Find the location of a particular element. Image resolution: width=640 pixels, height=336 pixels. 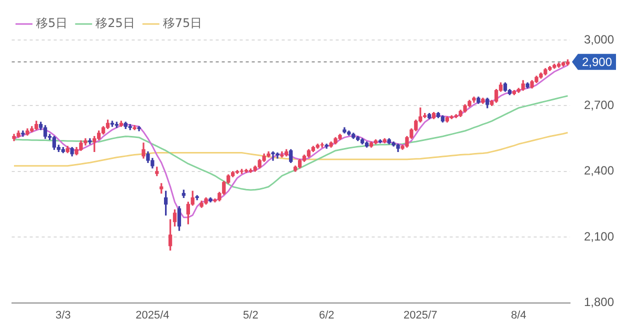

ref-line-label: 2,900 is located at coordinates (597, 62).